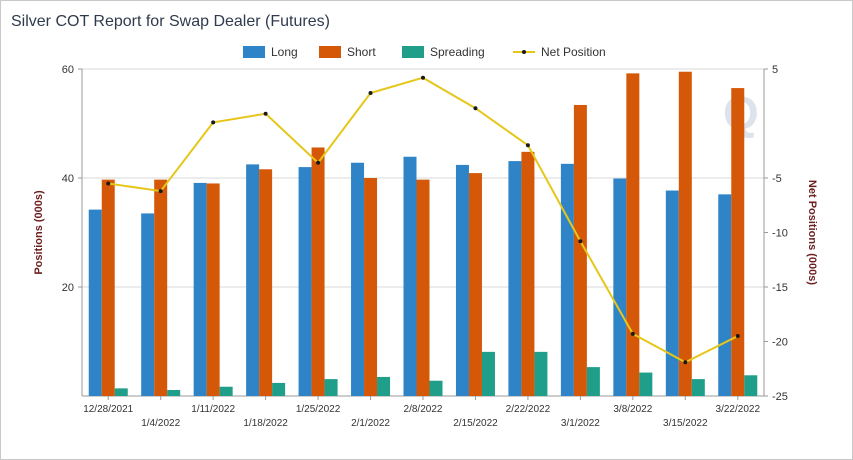  I want to click on y2-tick-label: -10, so click(780, 234).